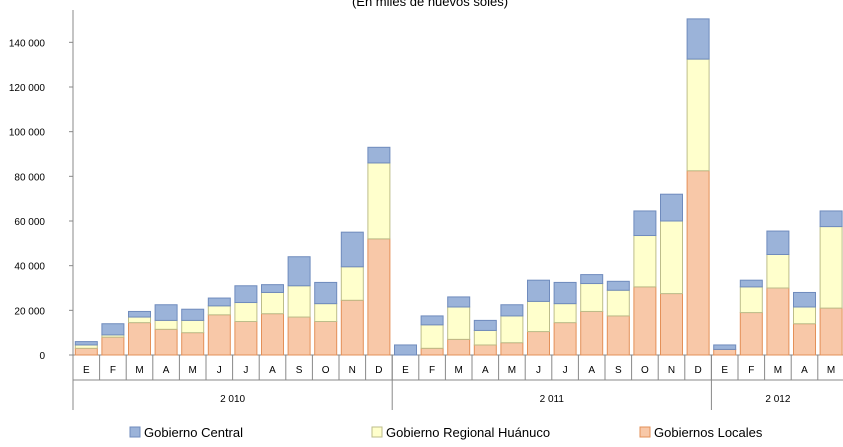 The height and width of the screenshot is (447, 843). Describe the element at coordinates (29, 177) in the screenshot. I see `y-tick-label: 80 000` at that location.